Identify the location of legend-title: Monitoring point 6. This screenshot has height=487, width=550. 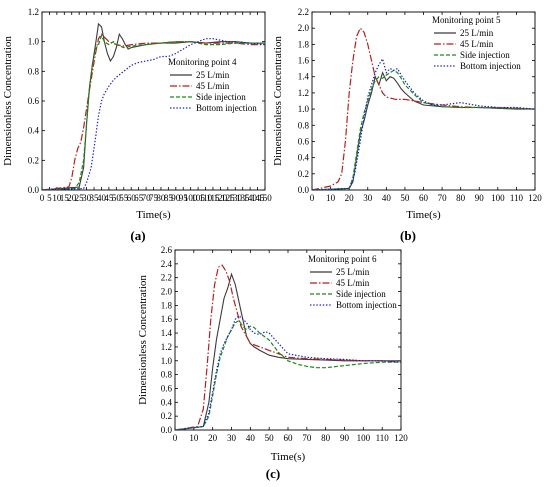
(342, 259).